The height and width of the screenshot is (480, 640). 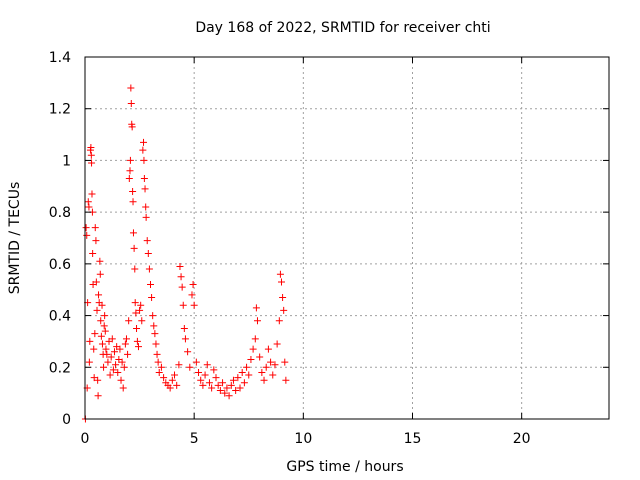 What do you see at coordinates (60, 317) in the screenshot?
I see `y-tick-label: 0.4` at bounding box center [60, 317].